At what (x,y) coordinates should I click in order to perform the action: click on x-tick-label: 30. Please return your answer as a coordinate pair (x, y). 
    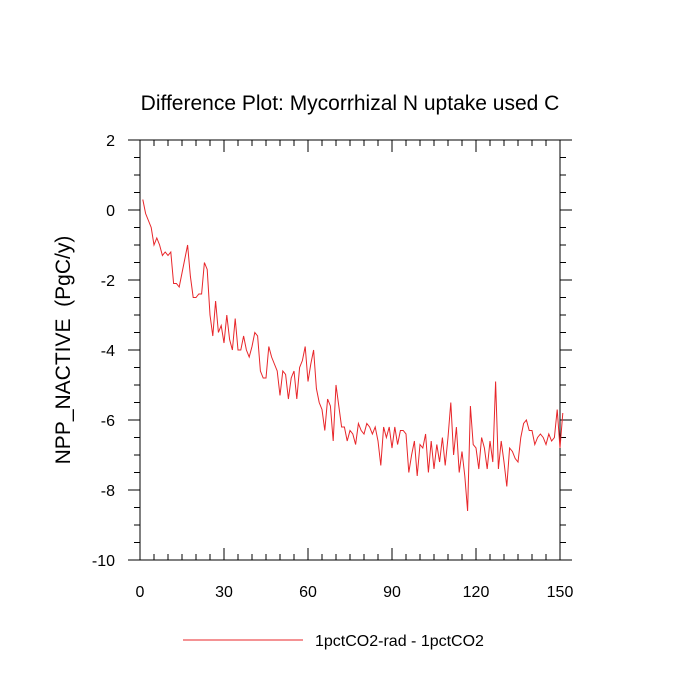
    Looking at the image, I should click on (224, 592).